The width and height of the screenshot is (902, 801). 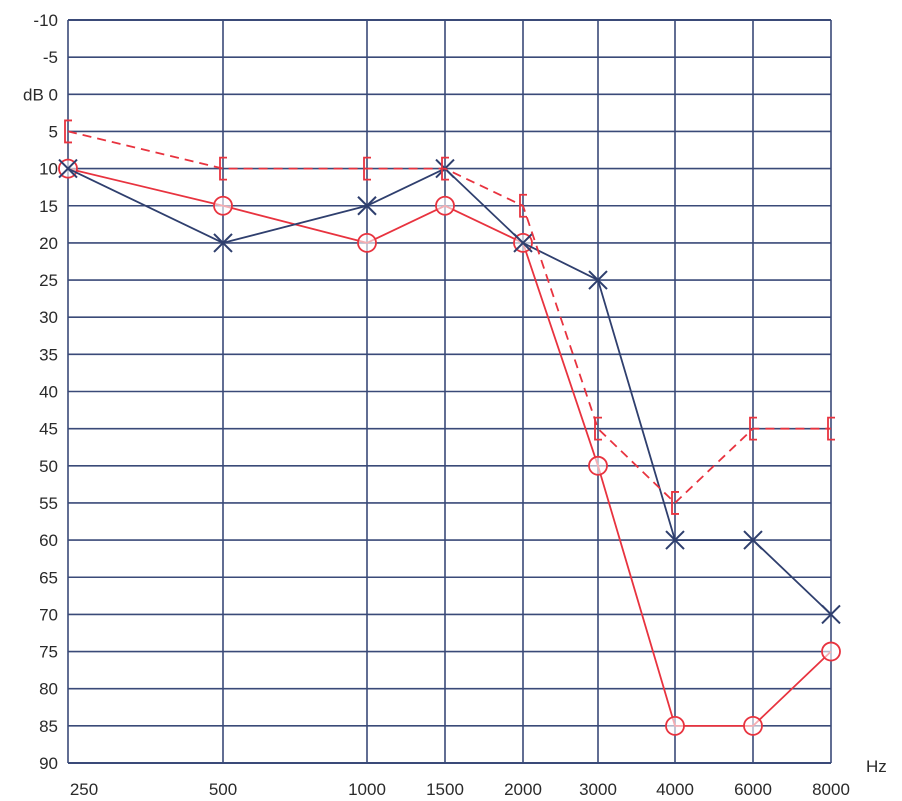 What do you see at coordinates (48, 652) in the screenshot?
I see `y-tick-label: 75` at bounding box center [48, 652].